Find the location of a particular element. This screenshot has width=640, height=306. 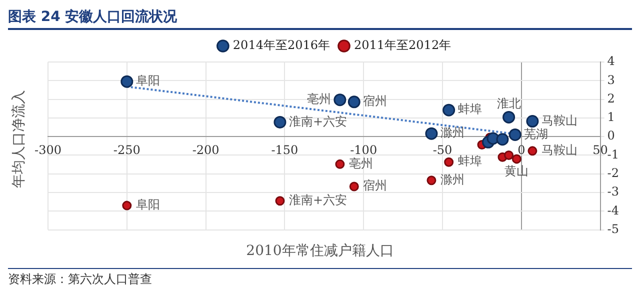

x-tick-label: 0 is located at coordinates (522, 149).